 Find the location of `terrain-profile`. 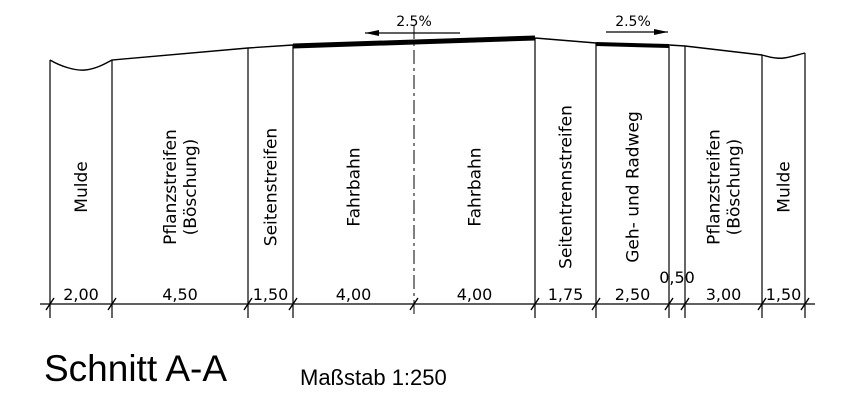

terrain-profile is located at coordinates (427, 54).